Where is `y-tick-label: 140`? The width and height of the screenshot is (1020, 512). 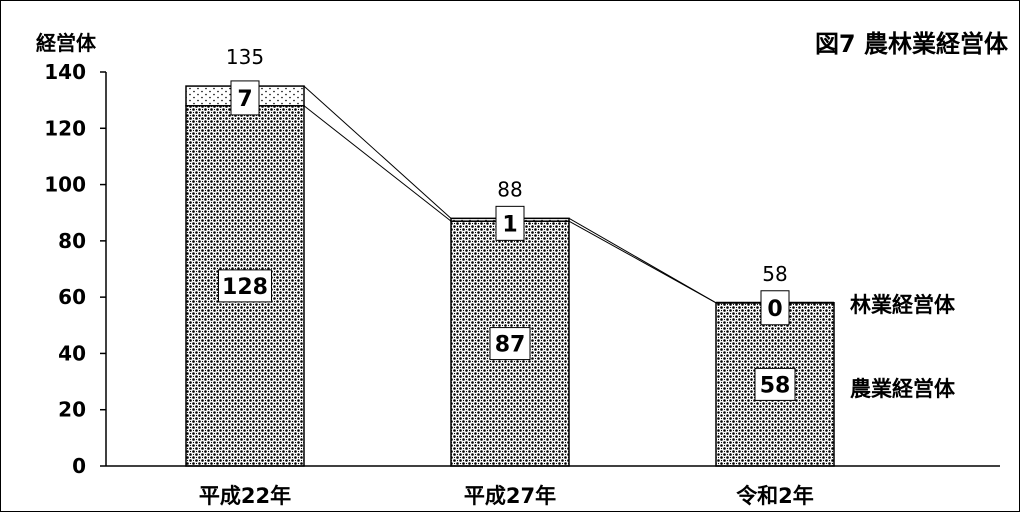 y-tick-label: 140 is located at coordinates (65, 72).